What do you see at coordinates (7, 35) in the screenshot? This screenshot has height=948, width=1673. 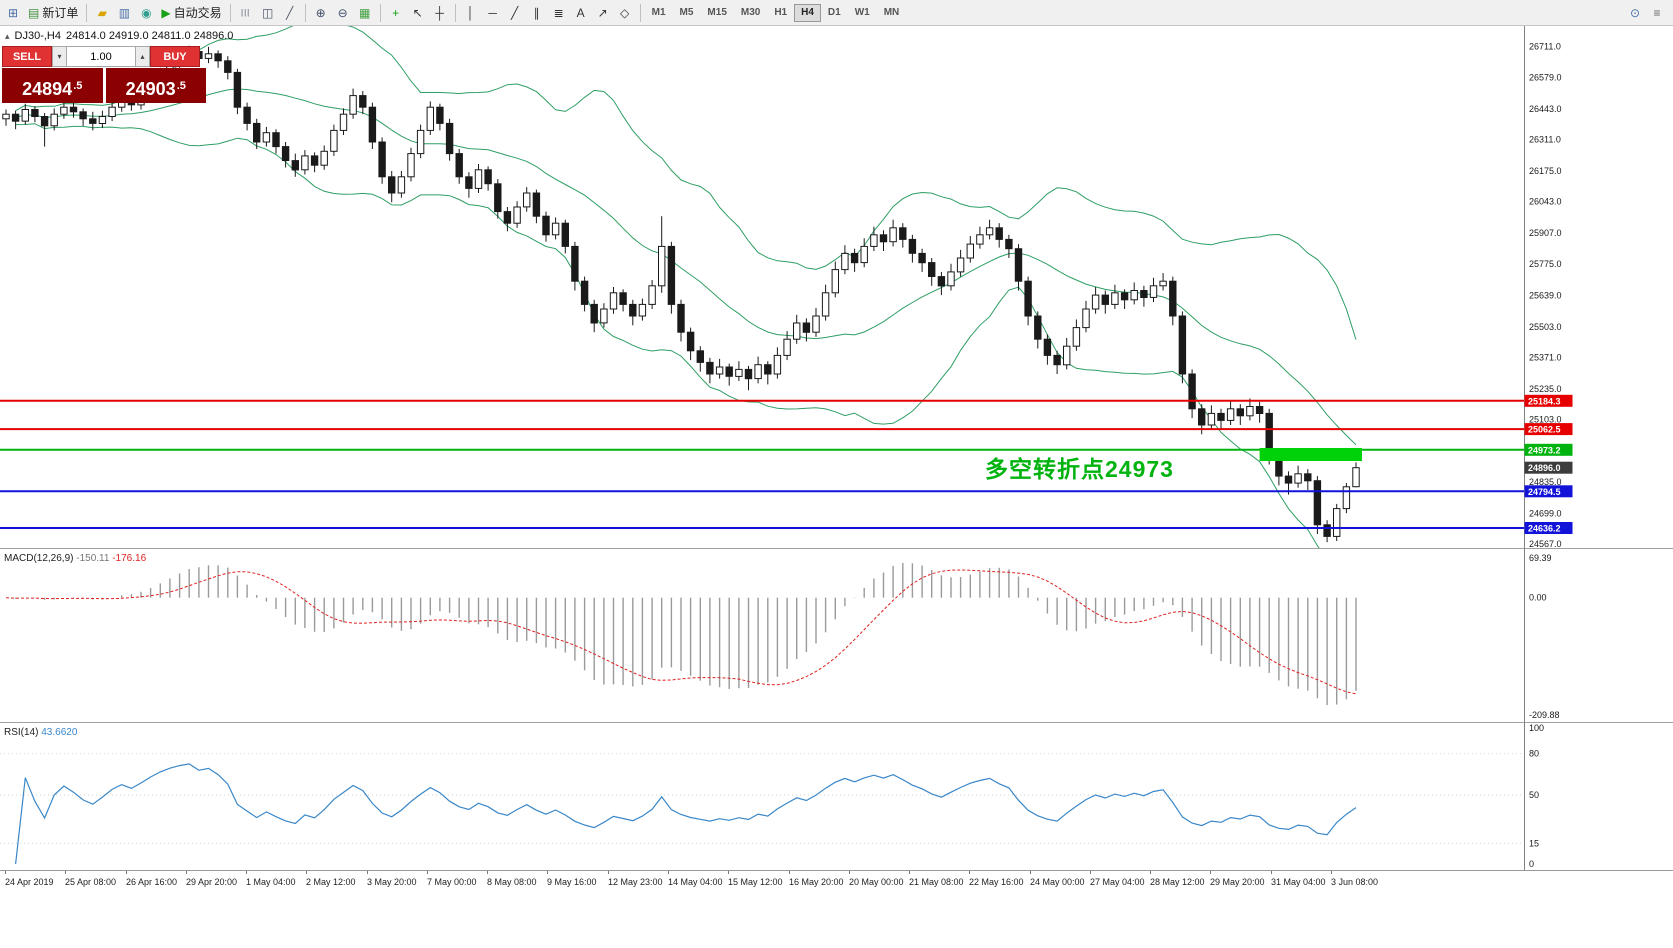 I see `expand-arrow-icon: ▴` at bounding box center [7, 35].